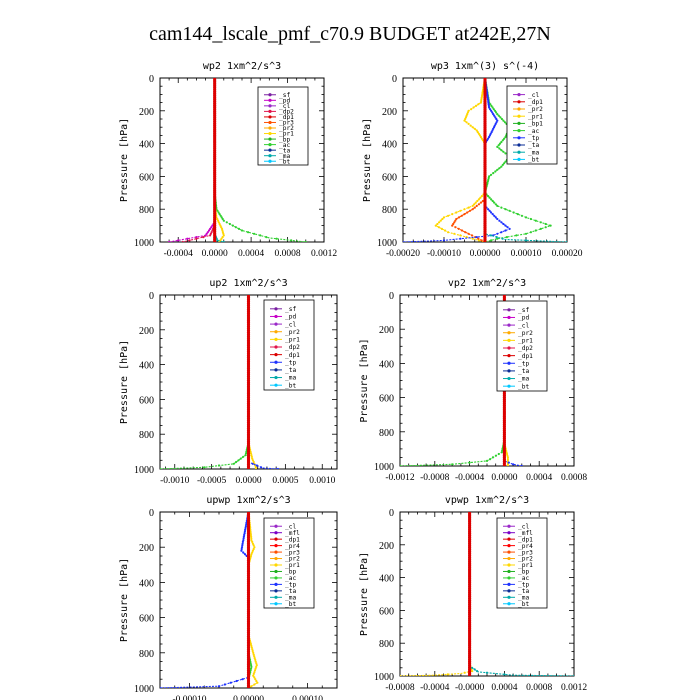 Image resolution: width=700 pixels, height=700 pixels. I want to click on chart-title: vpwp 1xm^2/s^3, so click(487, 500).